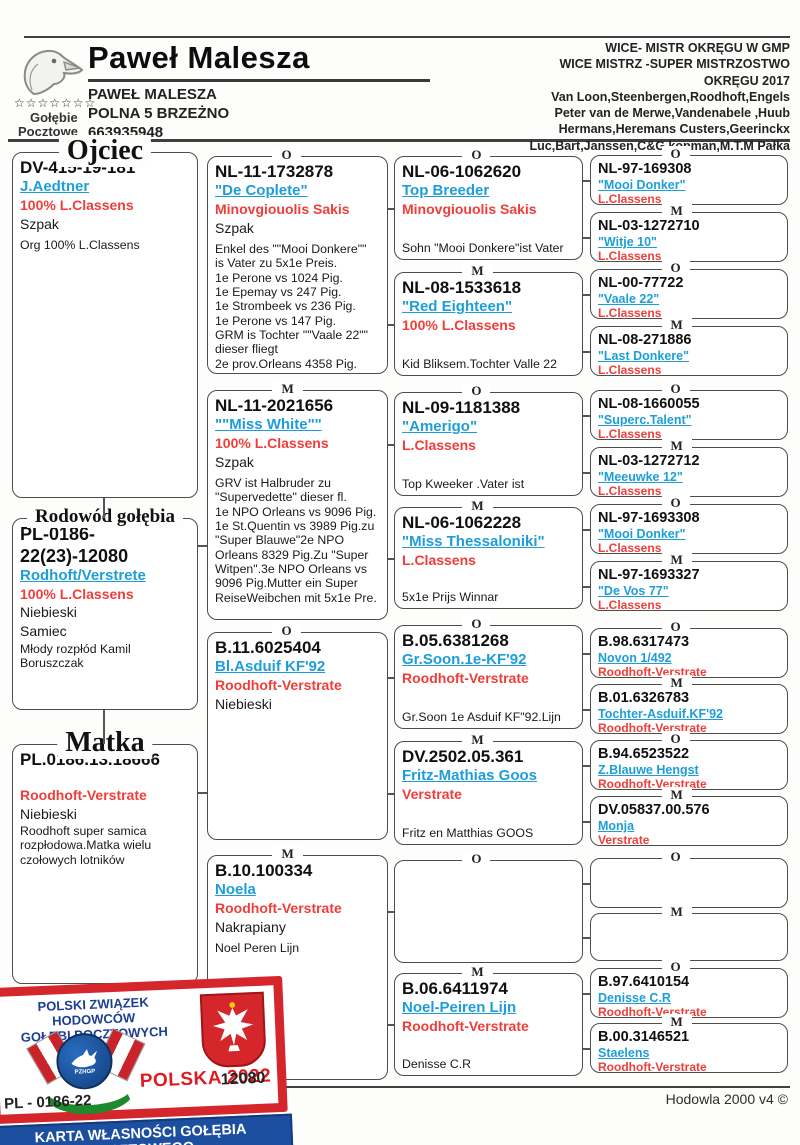 The width and height of the screenshot is (800, 1145). What do you see at coordinates (644, 982) in the screenshot?
I see `ring-number: B.97.6410154` at bounding box center [644, 982].